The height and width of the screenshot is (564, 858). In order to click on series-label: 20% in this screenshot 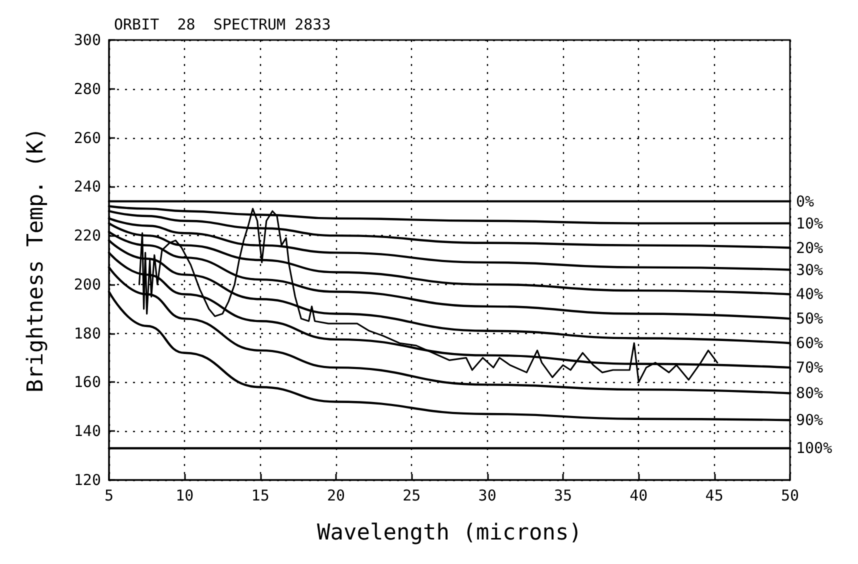, I will do `click(810, 247)`.